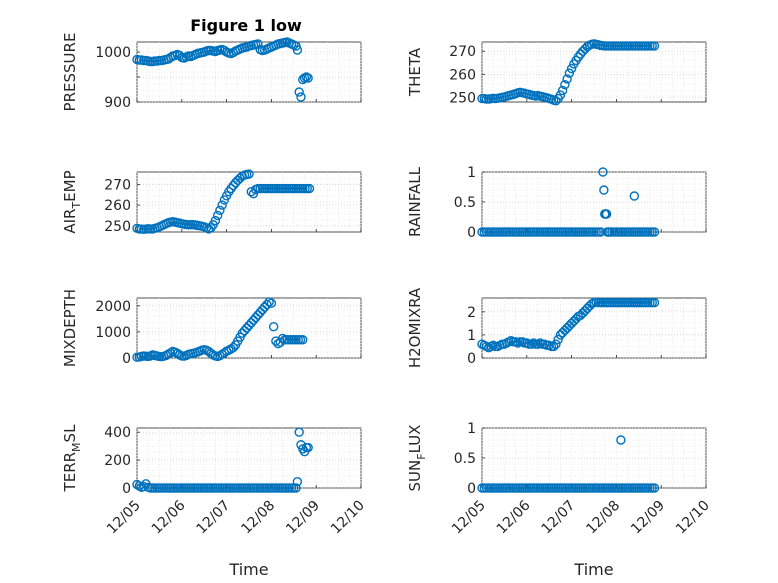  Describe the element at coordinates (113, 307) in the screenshot. I see `y-tick-label: 2000` at that location.